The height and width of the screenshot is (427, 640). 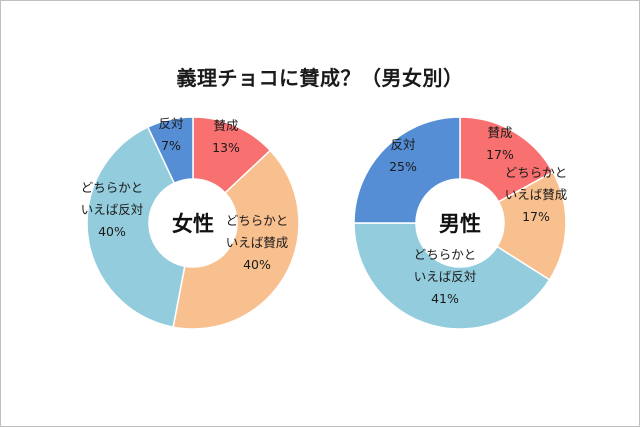 I want to click on slice-label: どちらかといえば反対 41%, so click(x=445, y=276).